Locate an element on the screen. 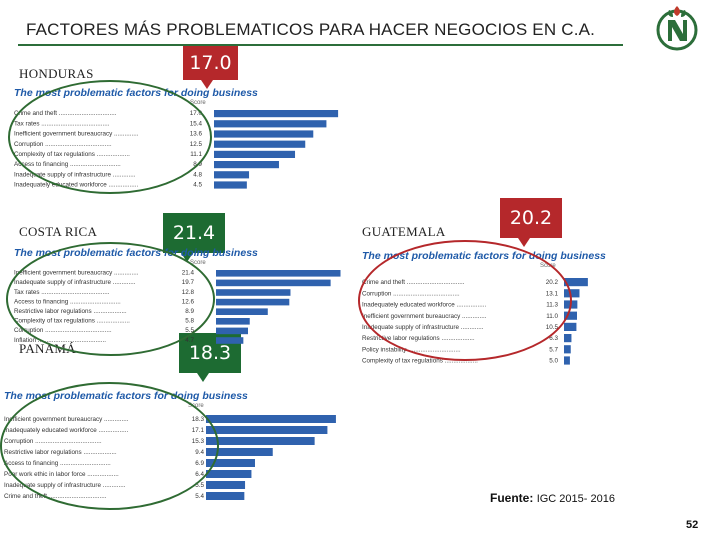 This screenshot has width=720, height=540. value-label: 11.3 is located at coordinates (552, 305).